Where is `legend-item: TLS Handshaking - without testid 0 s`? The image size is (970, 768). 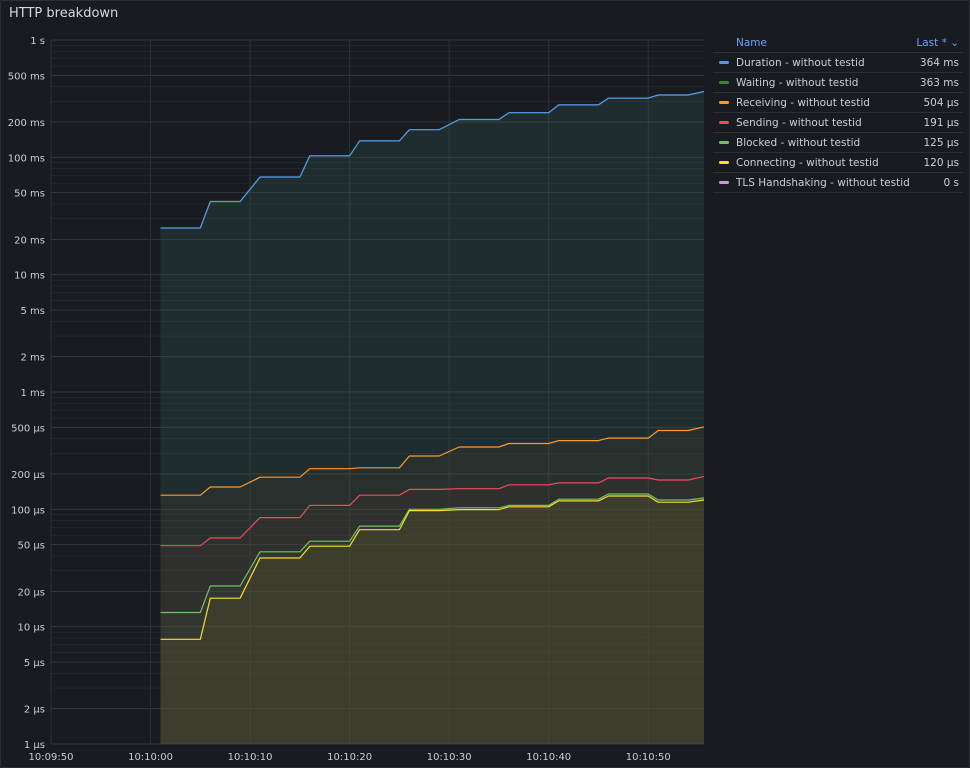
legend-item: TLS Handshaking - without testid 0 s is located at coordinates (838, 183).